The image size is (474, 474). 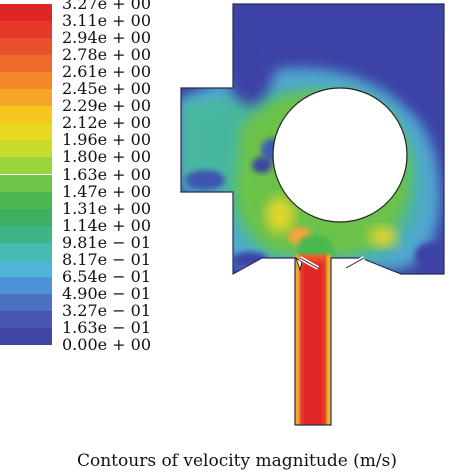 What do you see at coordinates (107, 106) in the screenshot?
I see `legend-tick-label: 2.29e + 00` at bounding box center [107, 106].